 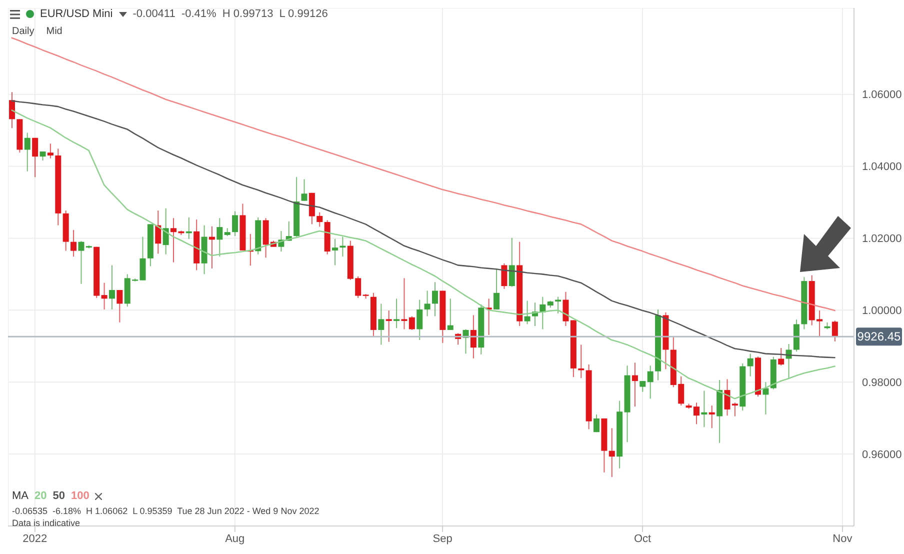 I want to click on y-tick-label: 1.04000, so click(x=882, y=167).